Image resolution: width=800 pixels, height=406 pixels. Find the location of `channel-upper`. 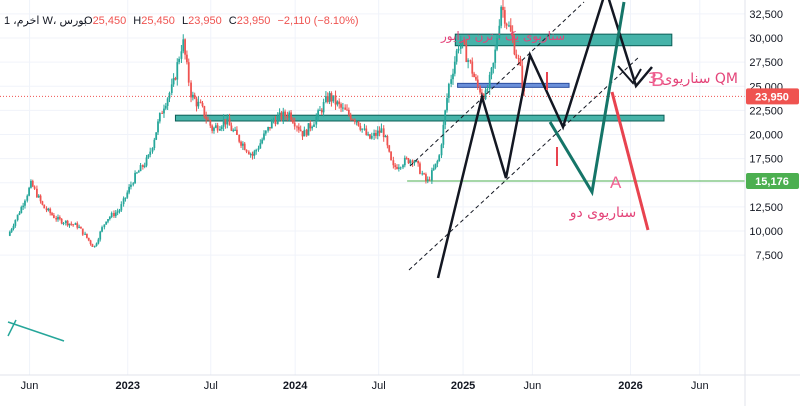

channel-upper is located at coordinates (497, 84).